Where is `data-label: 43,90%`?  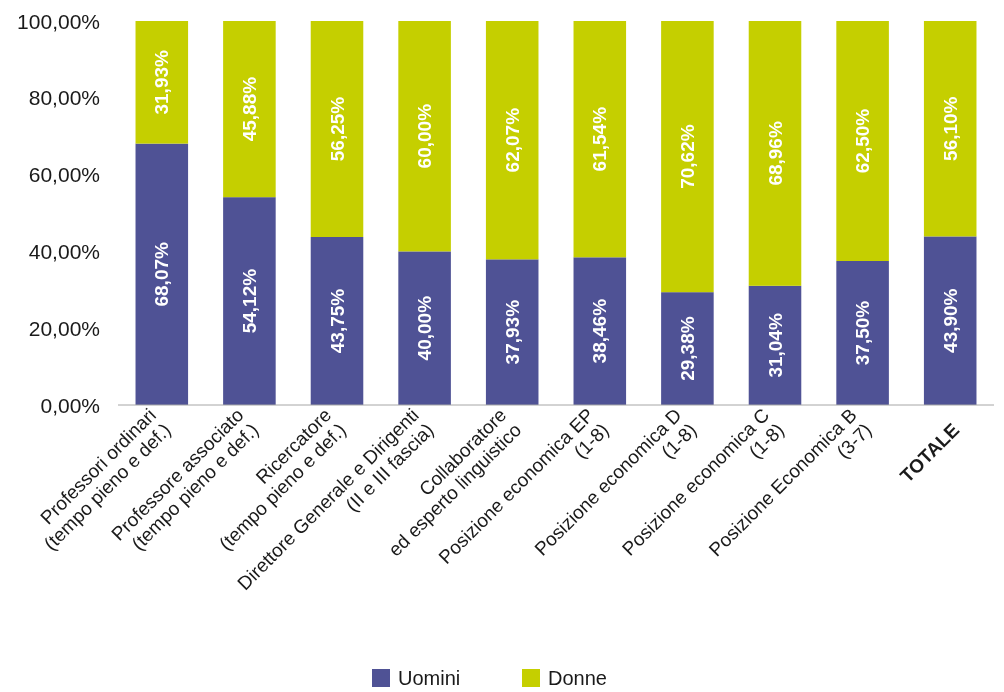
data-label: 43,90% is located at coordinates (950, 320).